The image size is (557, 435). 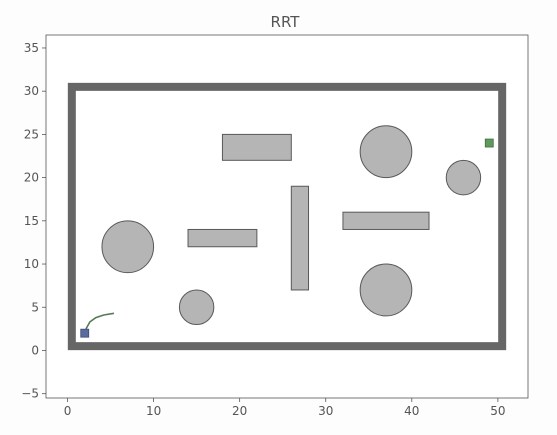 What do you see at coordinates (411, 411) in the screenshot?
I see `x-tick-label: 40` at bounding box center [411, 411].